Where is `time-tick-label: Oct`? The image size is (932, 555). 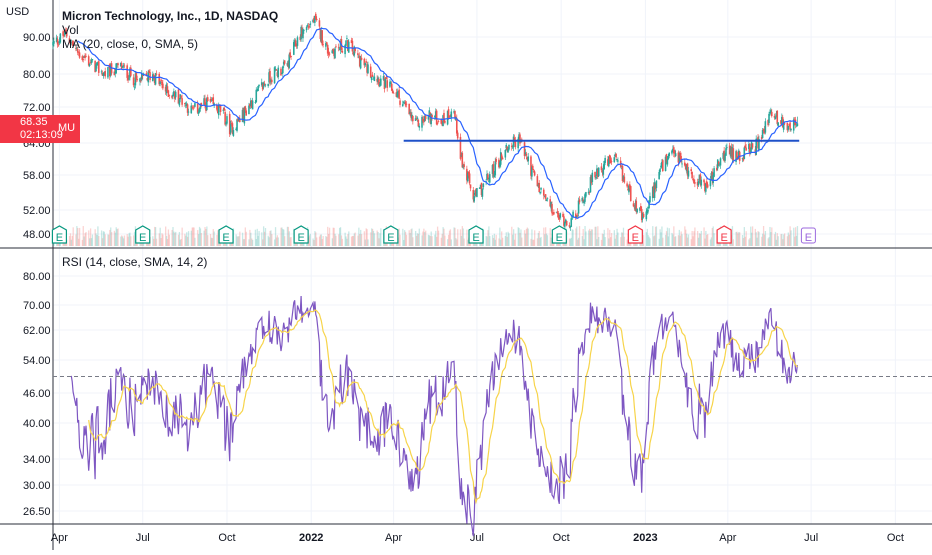 time-tick-label: Oct is located at coordinates (895, 538).